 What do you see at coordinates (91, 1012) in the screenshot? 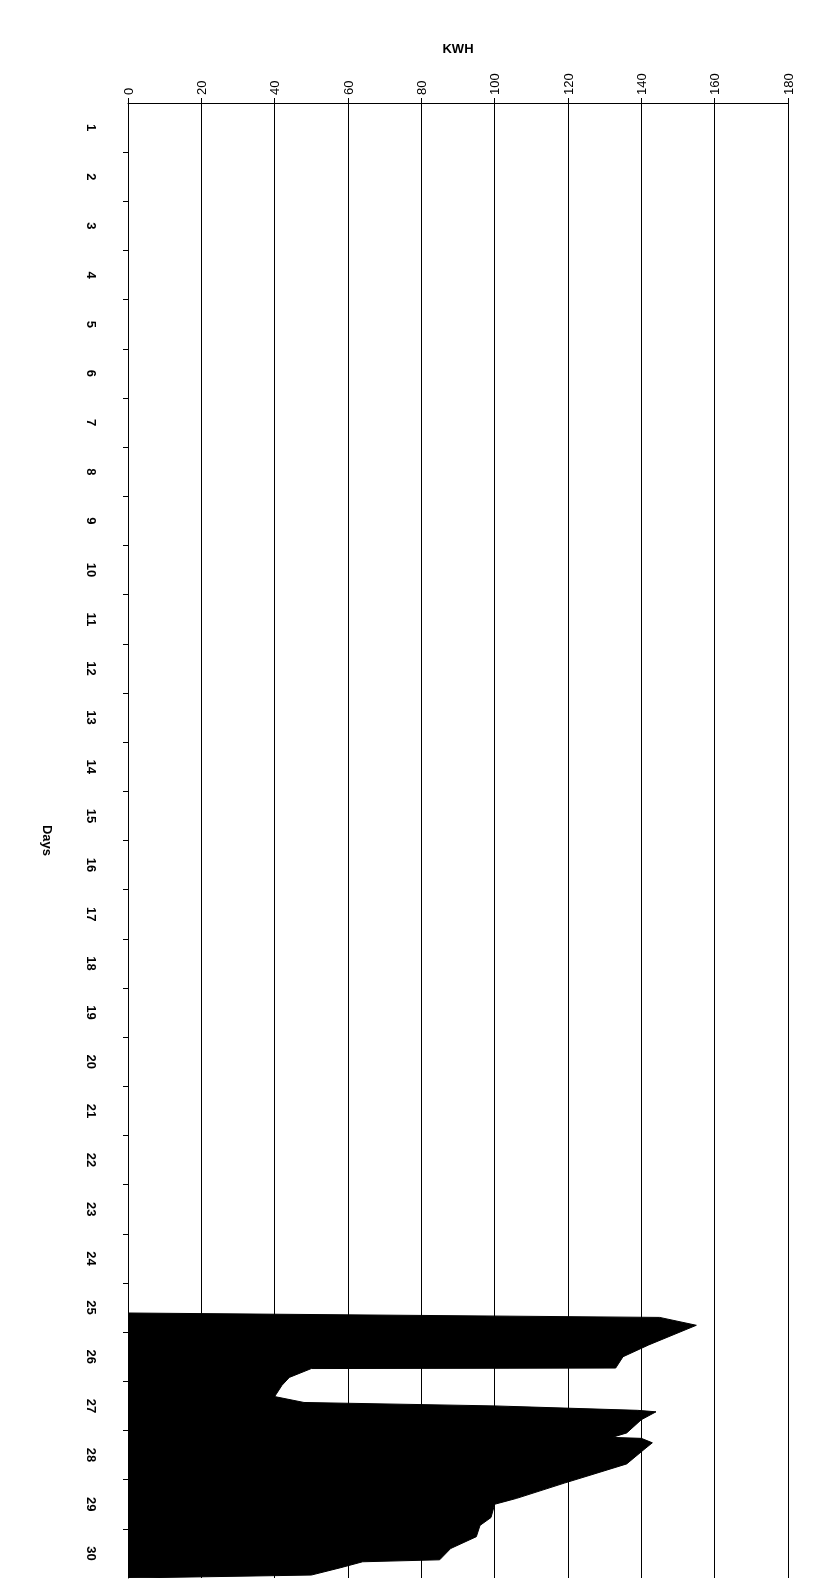
I see `y-tick-label: 19` at bounding box center [91, 1012].